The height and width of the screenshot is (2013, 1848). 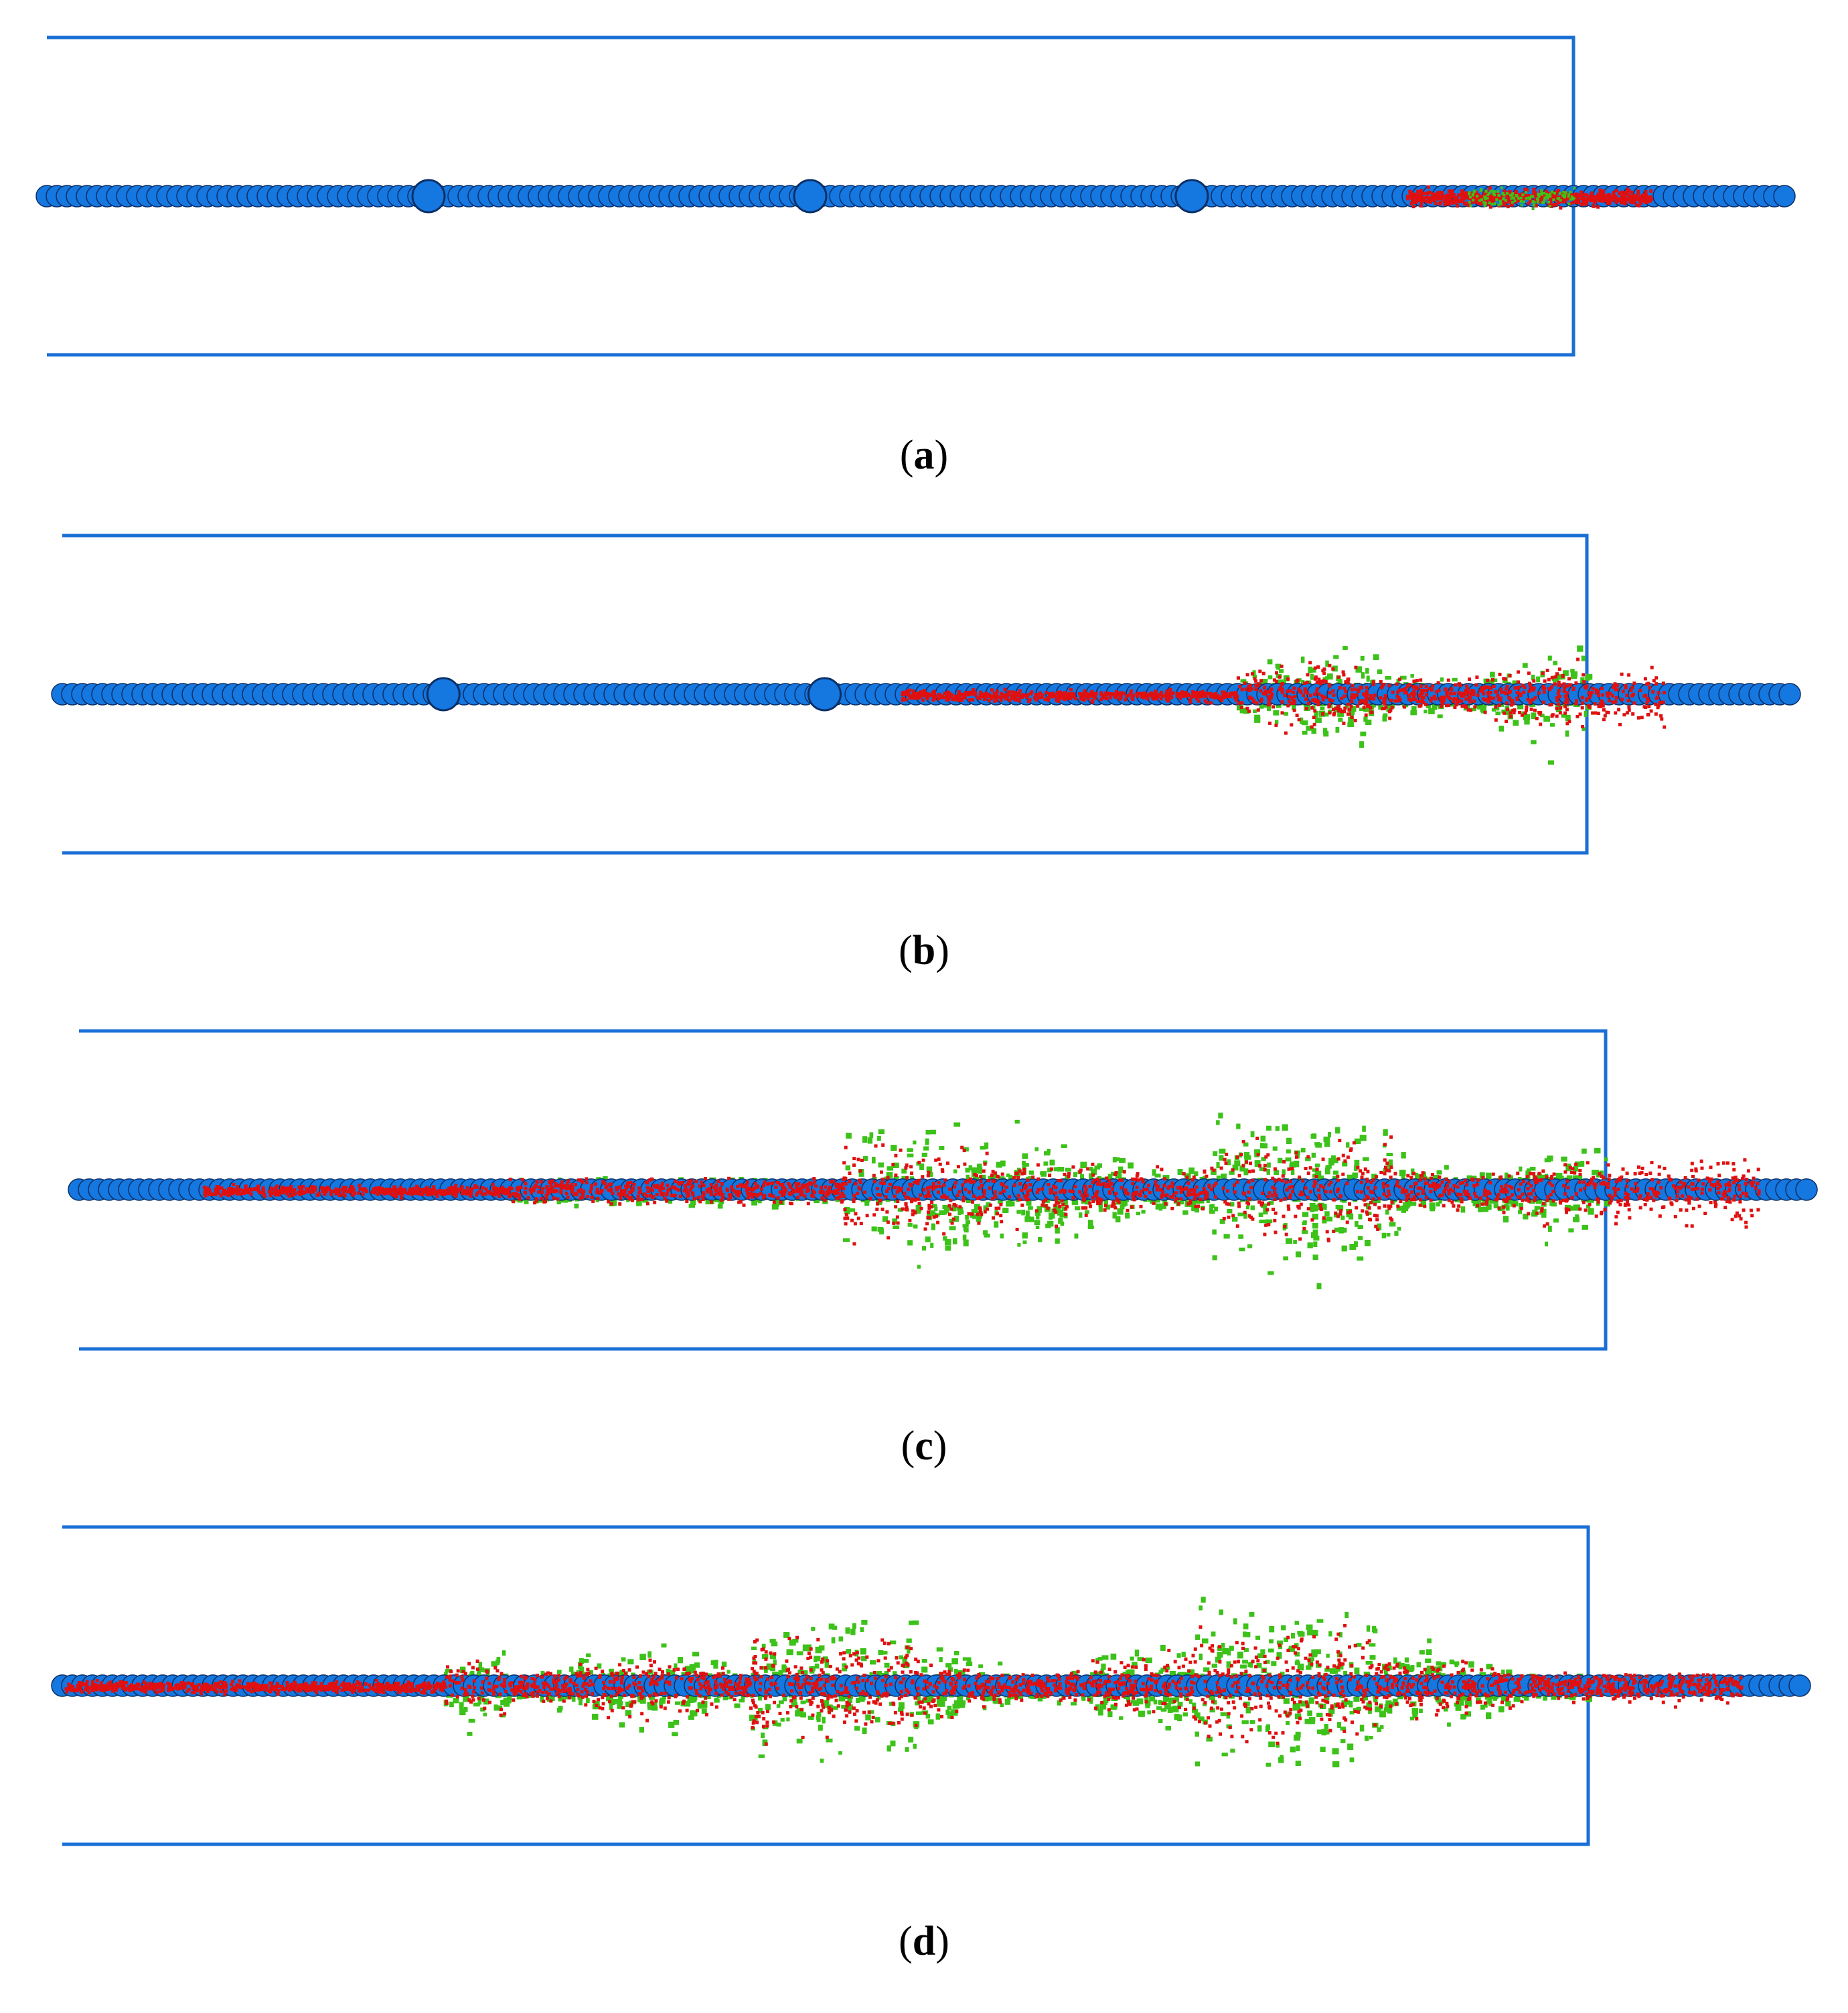 What do you see at coordinates (924, 1941) in the screenshot?
I see `panel-d-caption: (d)` at bounding box center [924, 1941].